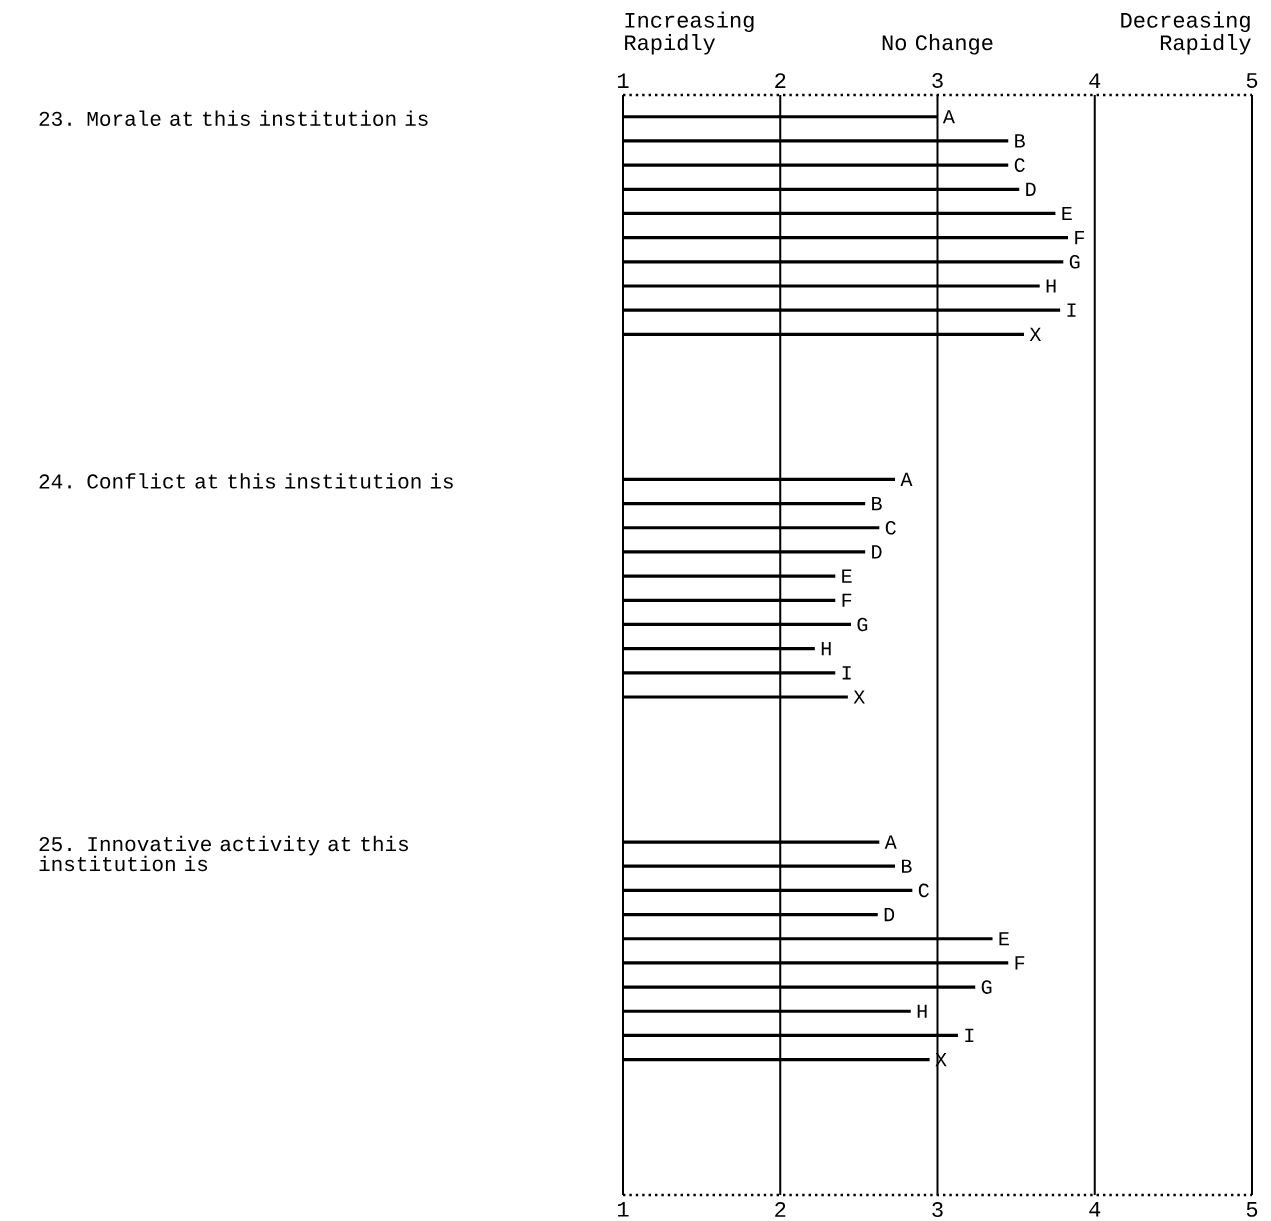  I want to click on text: 23. Morale at this institution is, so click(233, 118).